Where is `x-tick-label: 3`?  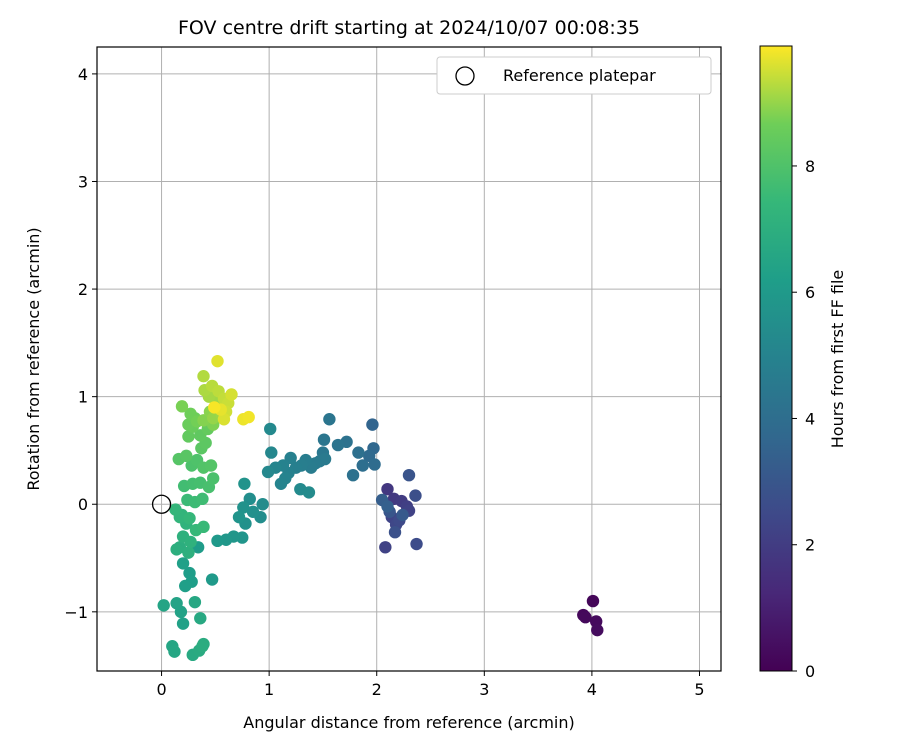
x-tick-label: 3 is located at coordinates (484, 689).